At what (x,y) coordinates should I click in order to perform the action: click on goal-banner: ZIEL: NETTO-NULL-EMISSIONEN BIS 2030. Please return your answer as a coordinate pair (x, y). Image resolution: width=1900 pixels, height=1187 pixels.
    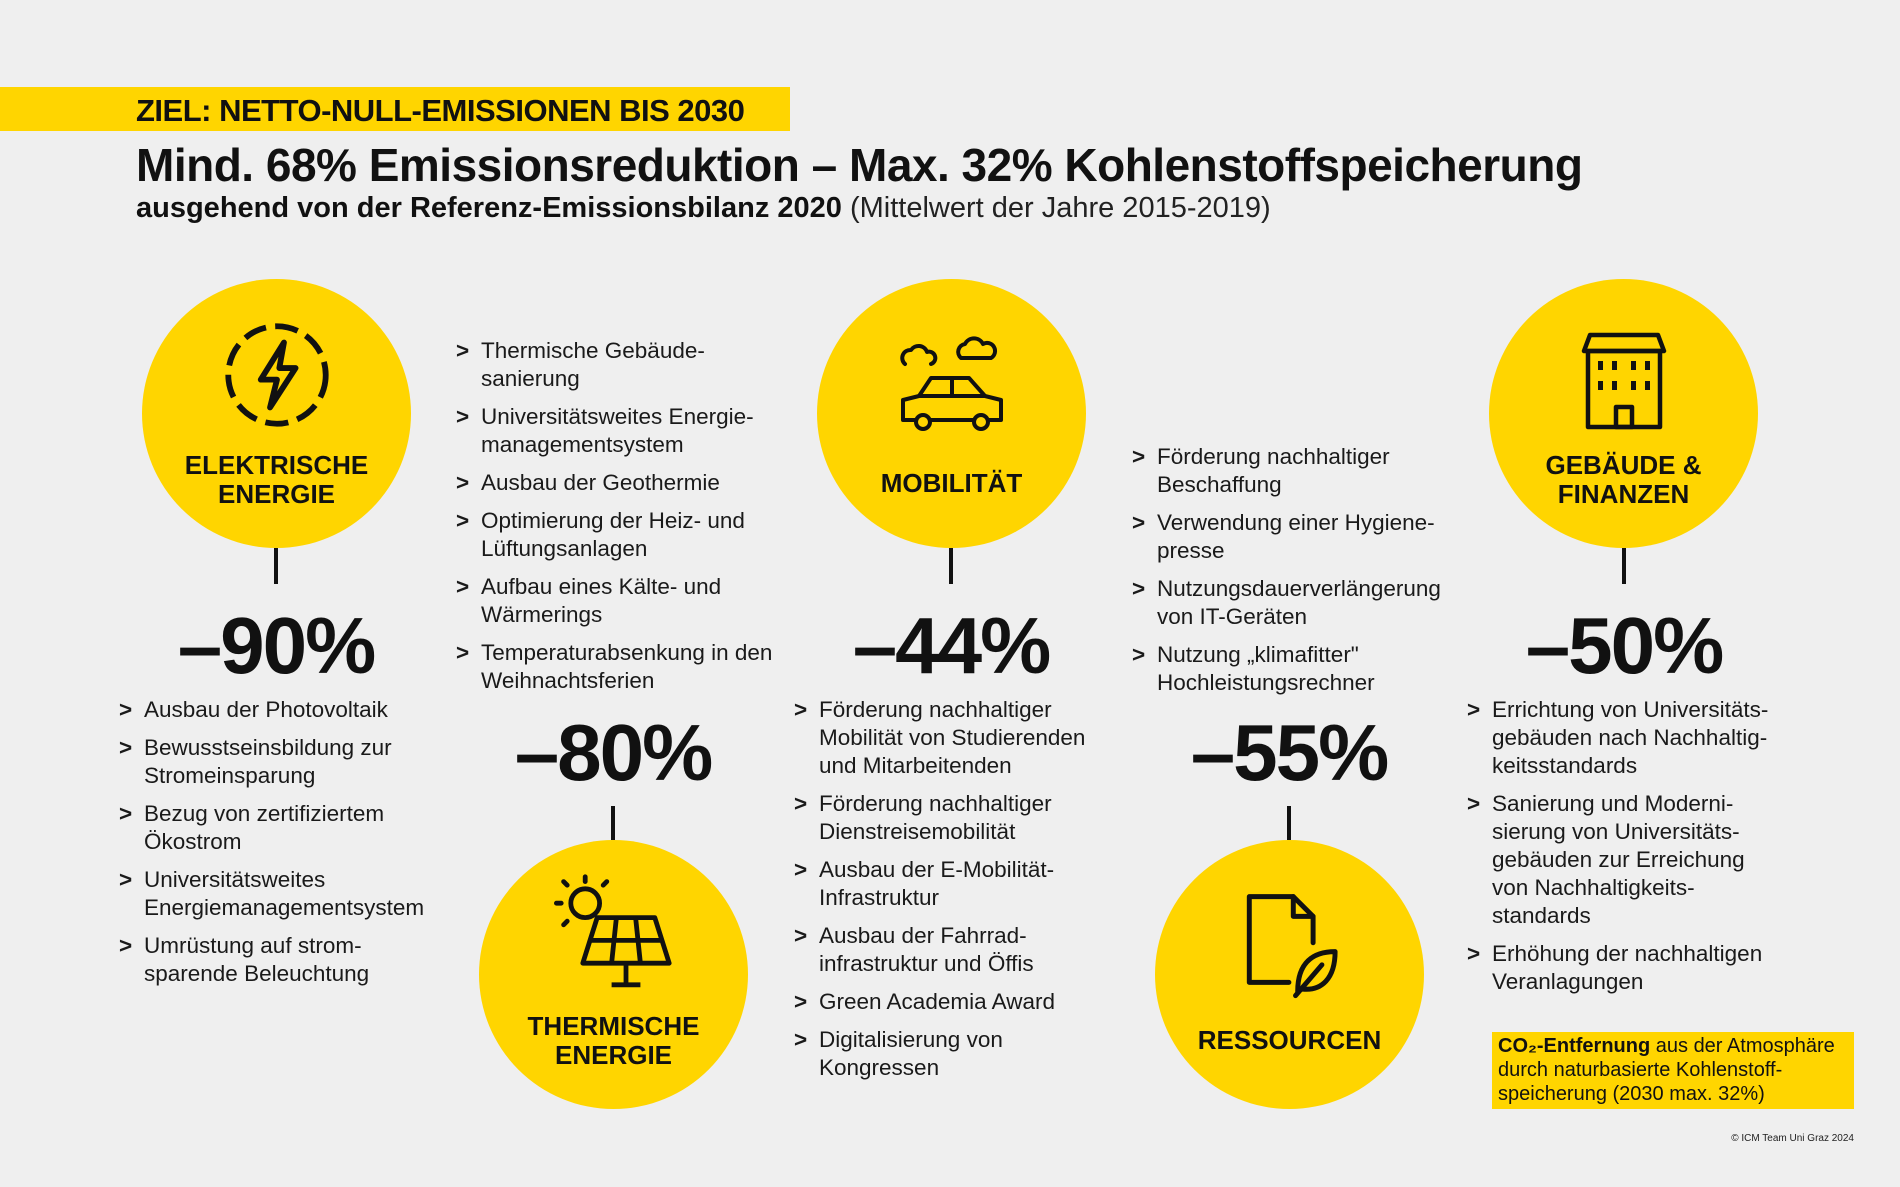
    Looking at the image, I should click on (395, 109).